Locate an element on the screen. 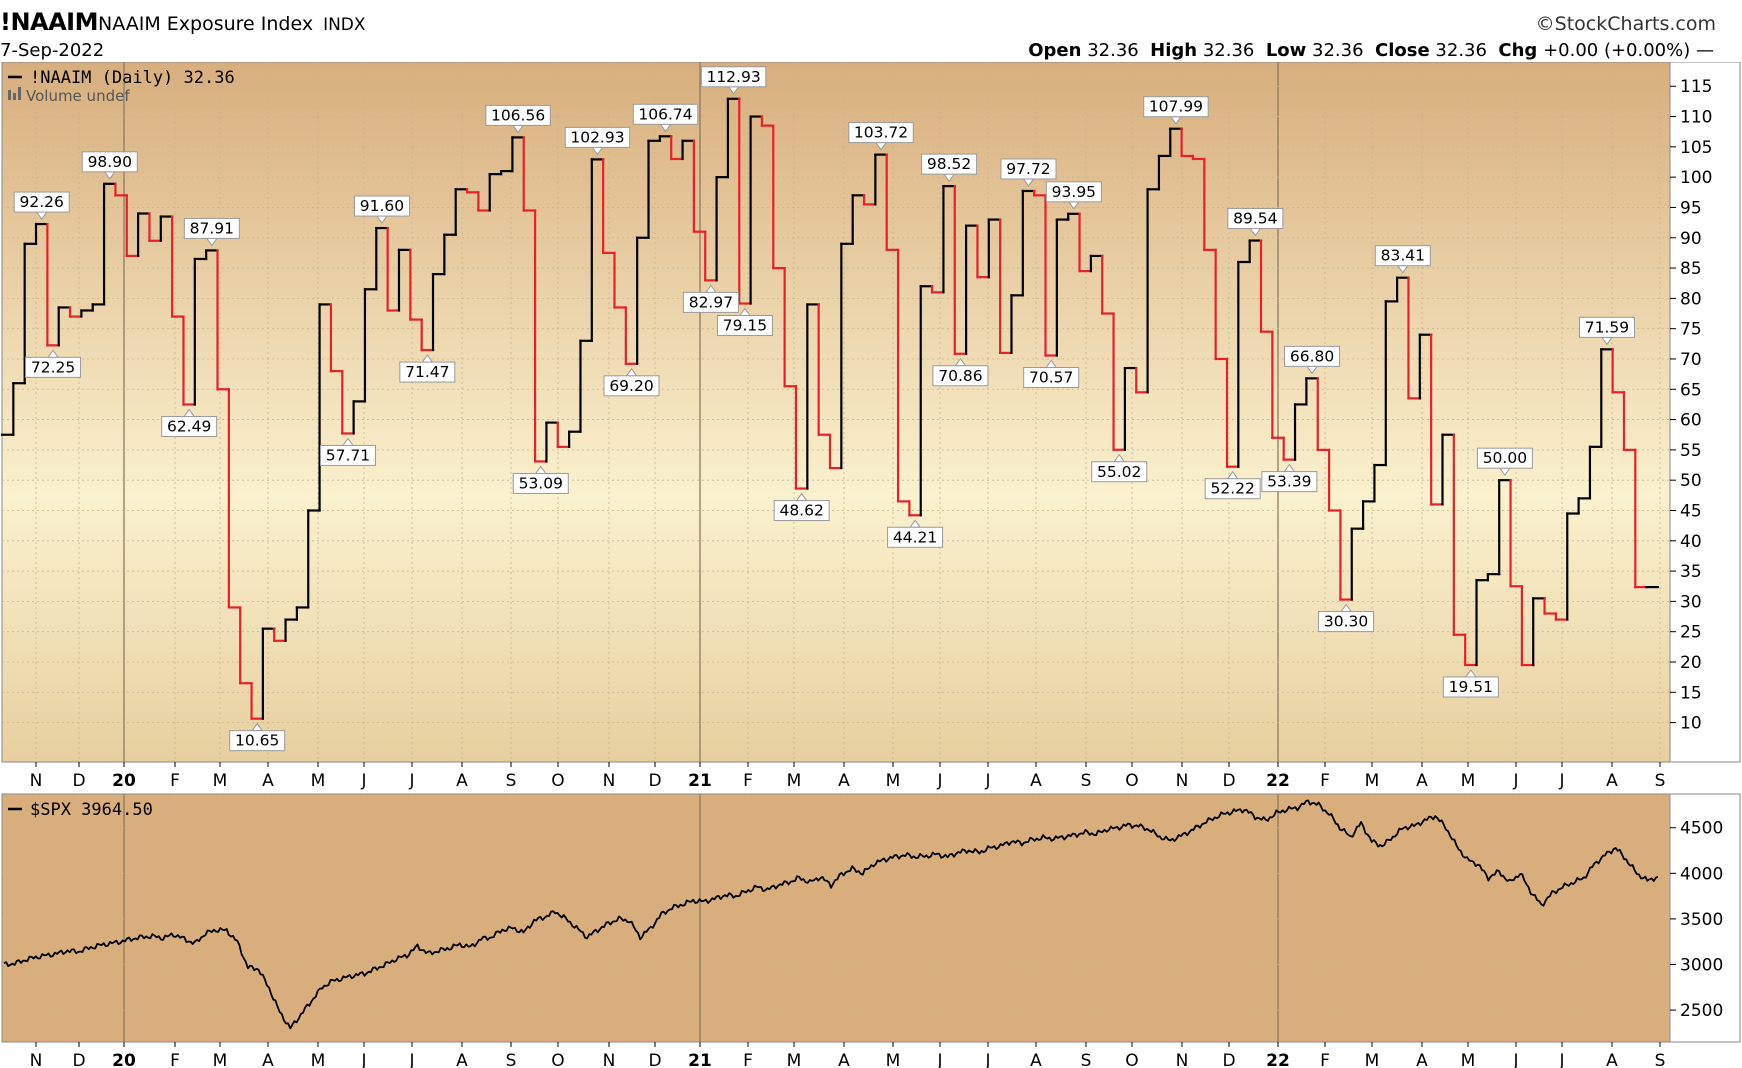  data-label-text: 72.25 is located at coordinates (53, 367).